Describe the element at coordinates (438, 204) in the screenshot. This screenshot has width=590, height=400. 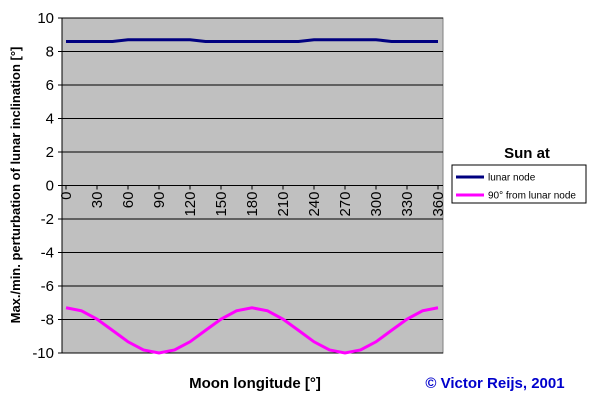
I see `x-tick-label: 360` at that location.